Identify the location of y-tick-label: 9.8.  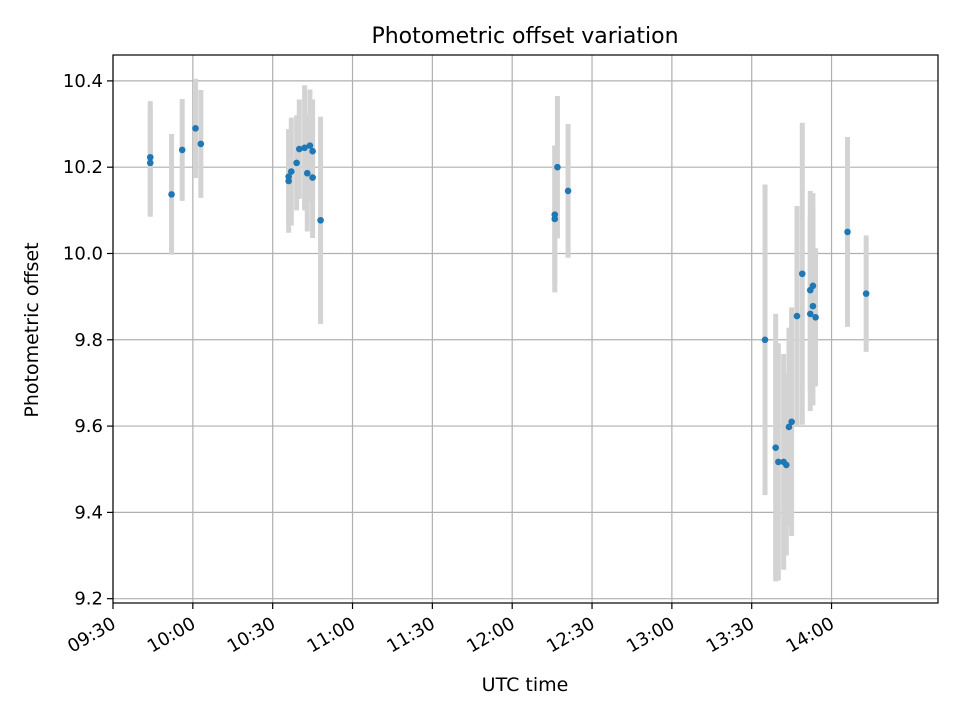
(88, 340).